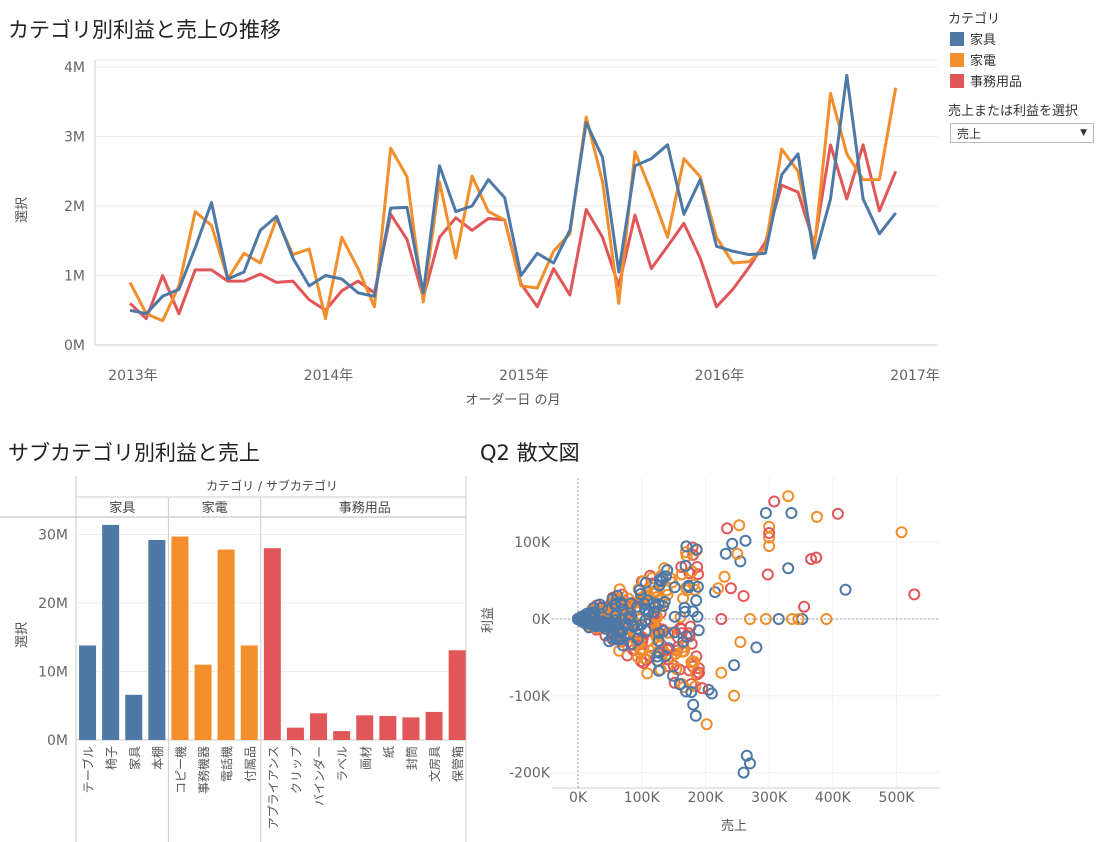 This screenshot has height=842, width=1110. I want to click on bar-アプライアンス, so click(272, 644).